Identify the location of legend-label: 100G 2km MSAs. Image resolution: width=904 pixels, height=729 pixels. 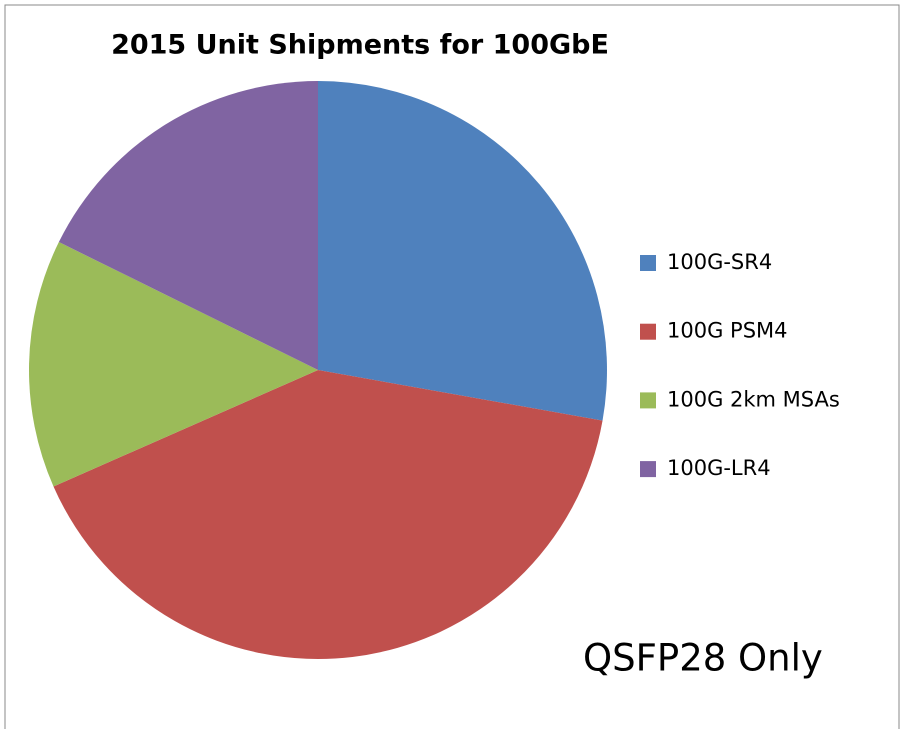
(753, 399).